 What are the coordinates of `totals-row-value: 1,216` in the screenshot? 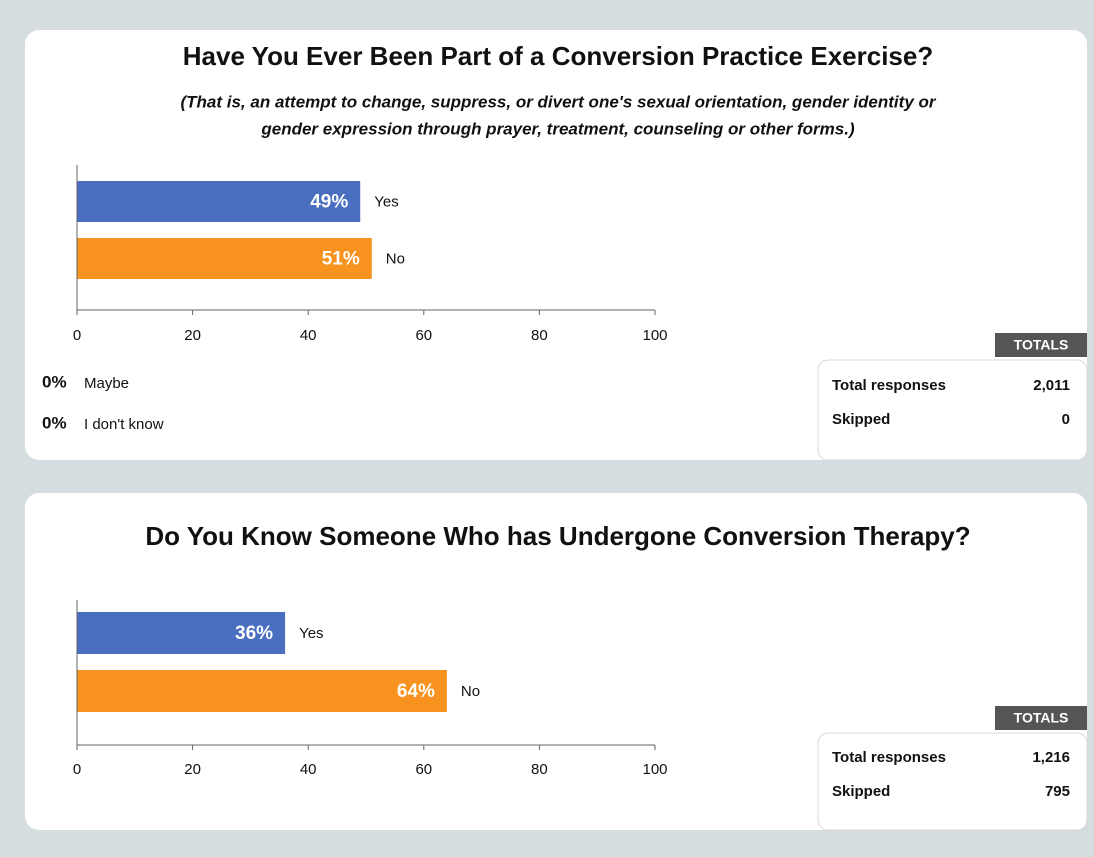 It's located at (1051, 757).